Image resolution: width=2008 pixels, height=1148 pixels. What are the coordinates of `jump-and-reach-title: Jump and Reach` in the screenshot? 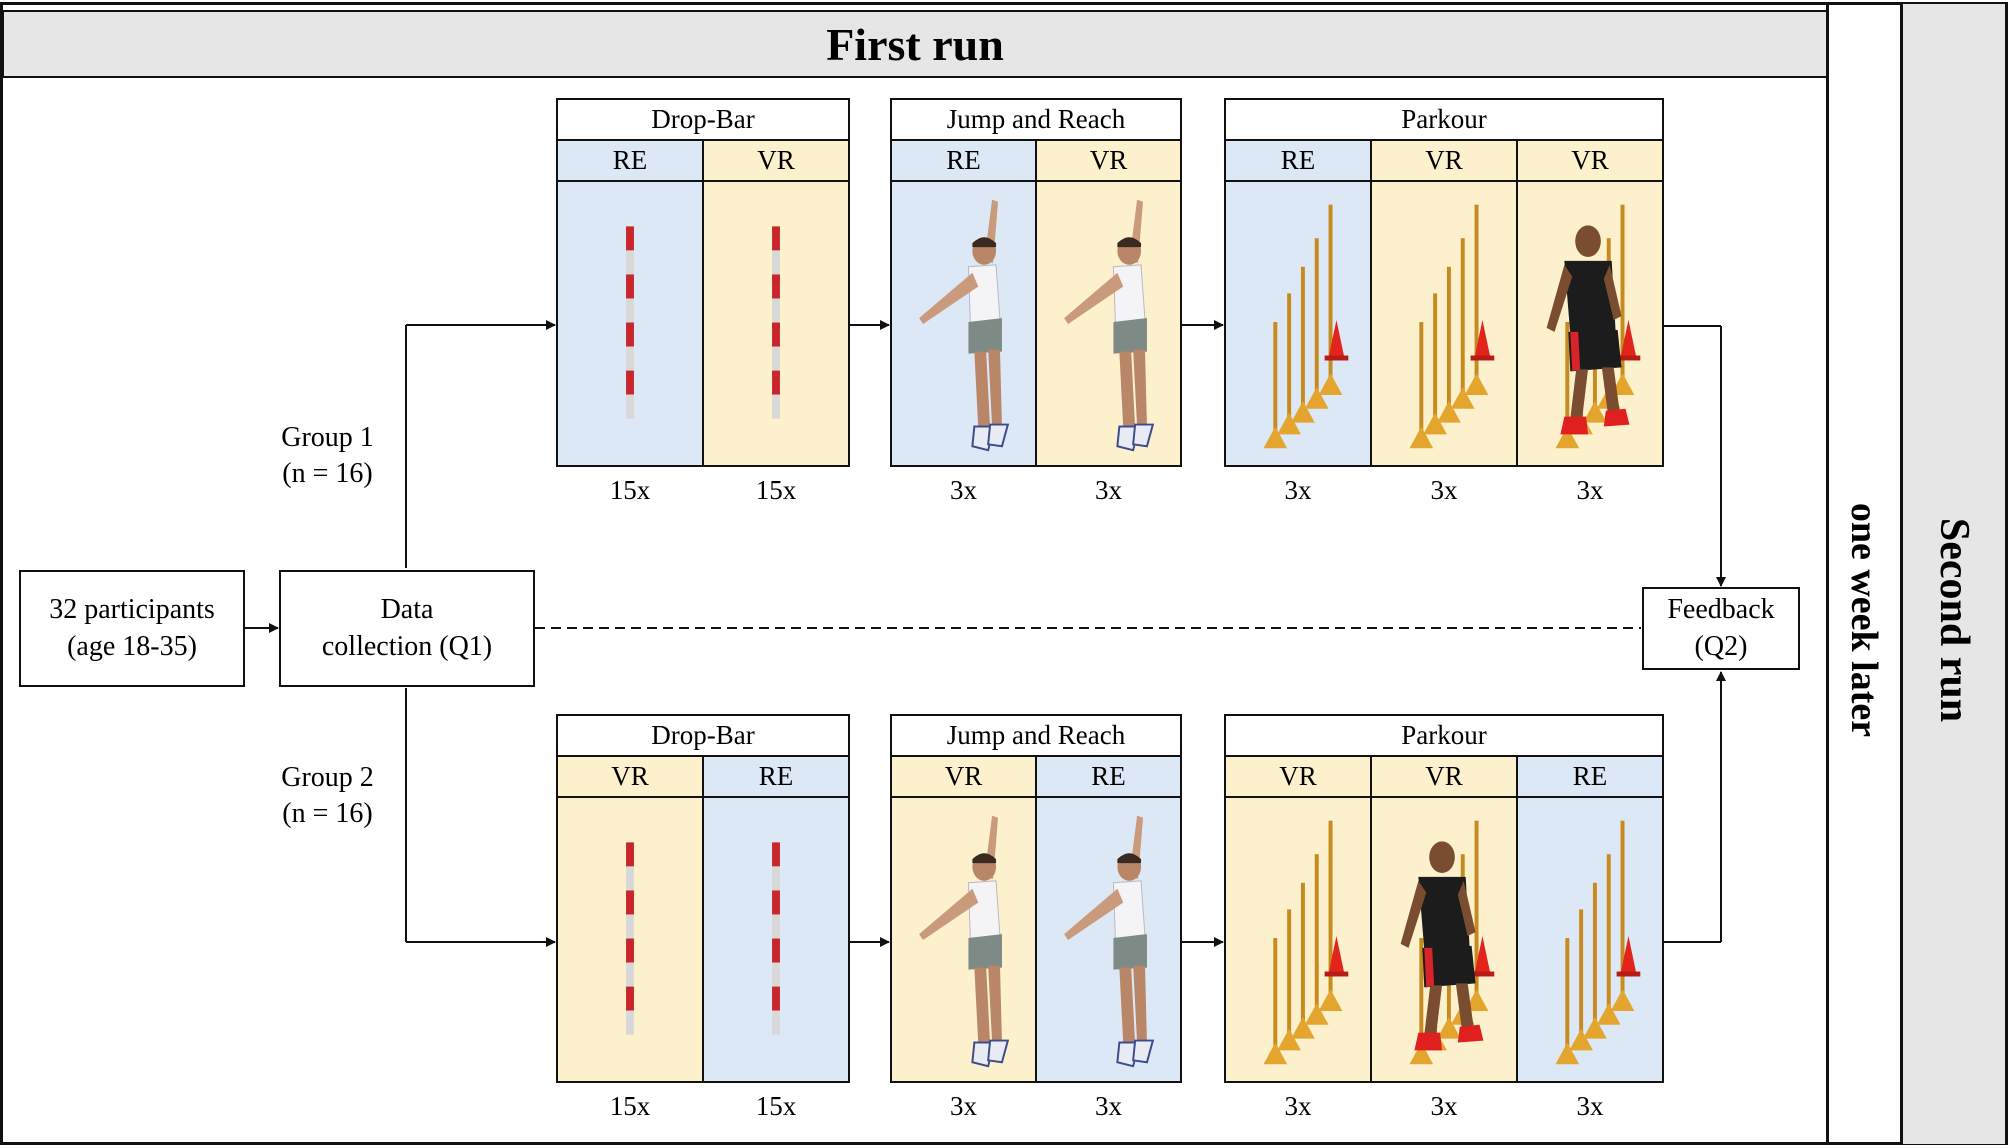 It's located at (1036, 735).